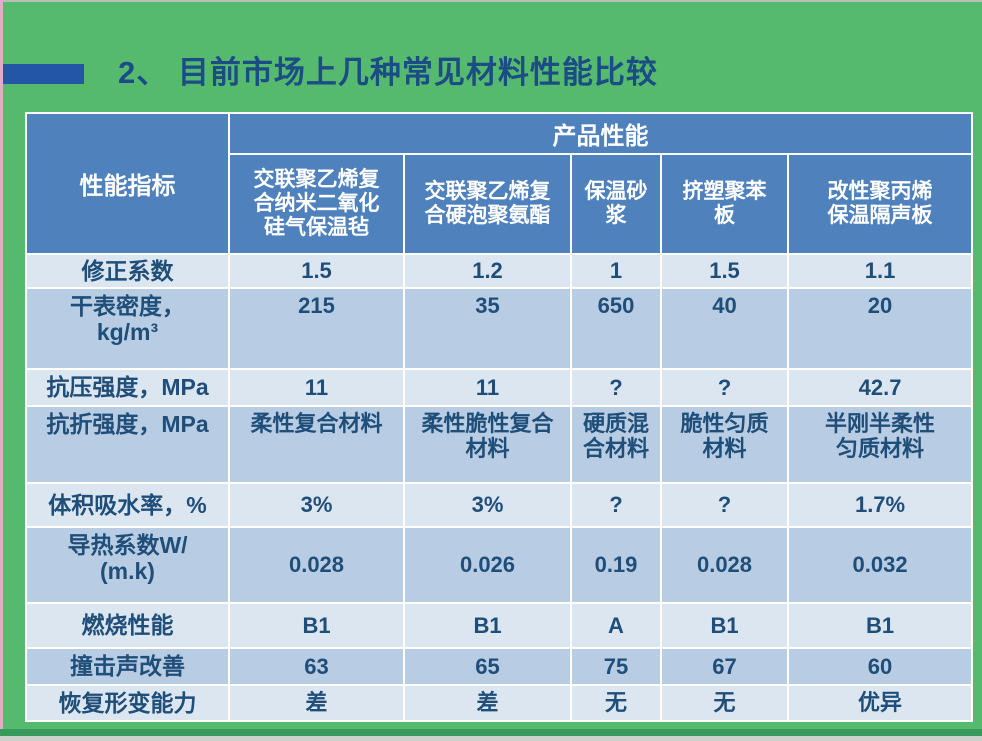 The height and width of the screenshot is (741, 982). What do you see at coordinates (1, 370) in the screenshot?
I see `slide-left-edge` at bounding box center [1, 370].